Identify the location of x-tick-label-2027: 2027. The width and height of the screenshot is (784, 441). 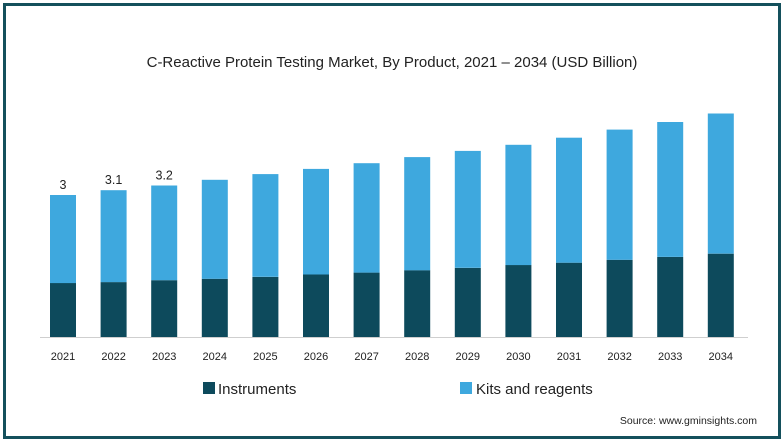
(366, 357).